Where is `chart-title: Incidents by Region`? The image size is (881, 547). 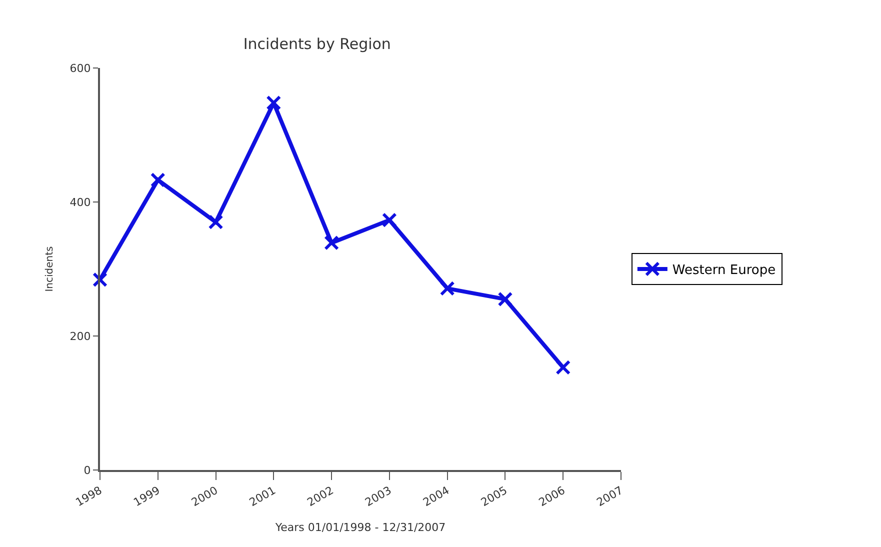 chart-title: Incidents by Region is located at coordinates (317, 43).